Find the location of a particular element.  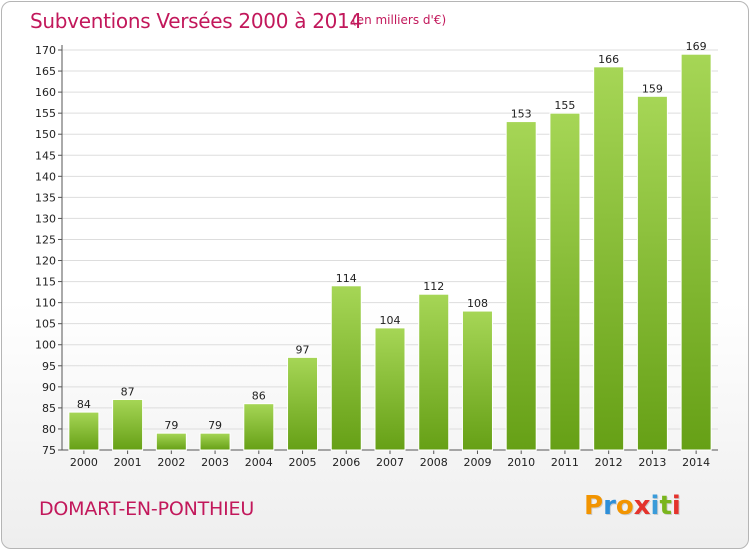

commune-name: DOMART-EN-PONTHIEU is located at coordinates (147, 509).